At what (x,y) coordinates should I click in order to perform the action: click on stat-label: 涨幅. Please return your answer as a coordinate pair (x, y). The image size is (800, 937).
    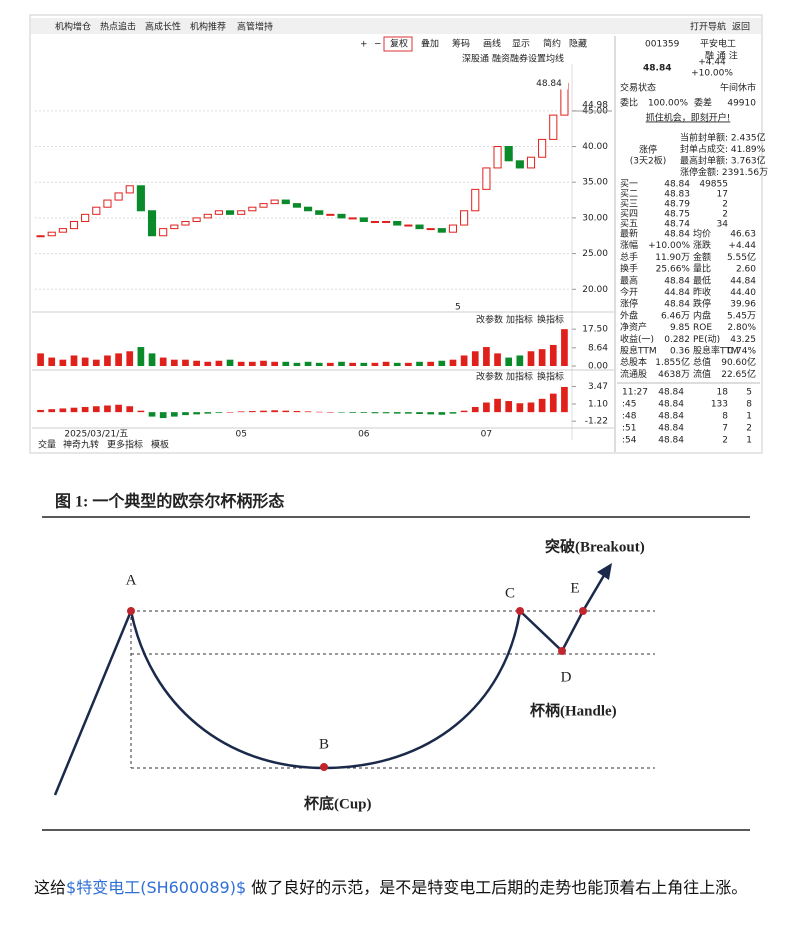
    Looking at the image, I should click on (629, 245).